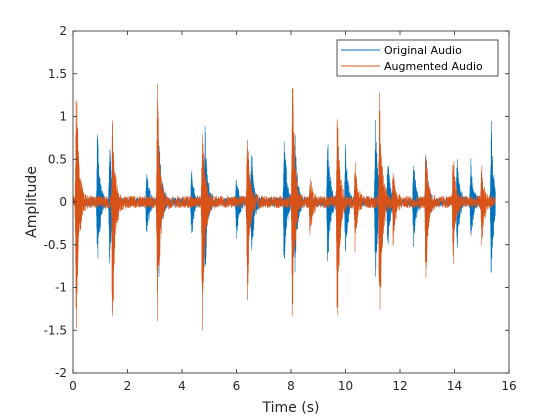 The width and height of the screenshot is (560, 420). What do you see at coordinates (128, 386) in the screenshot?
I see `x-tick-label: 2` at bounding box center [128, 386].